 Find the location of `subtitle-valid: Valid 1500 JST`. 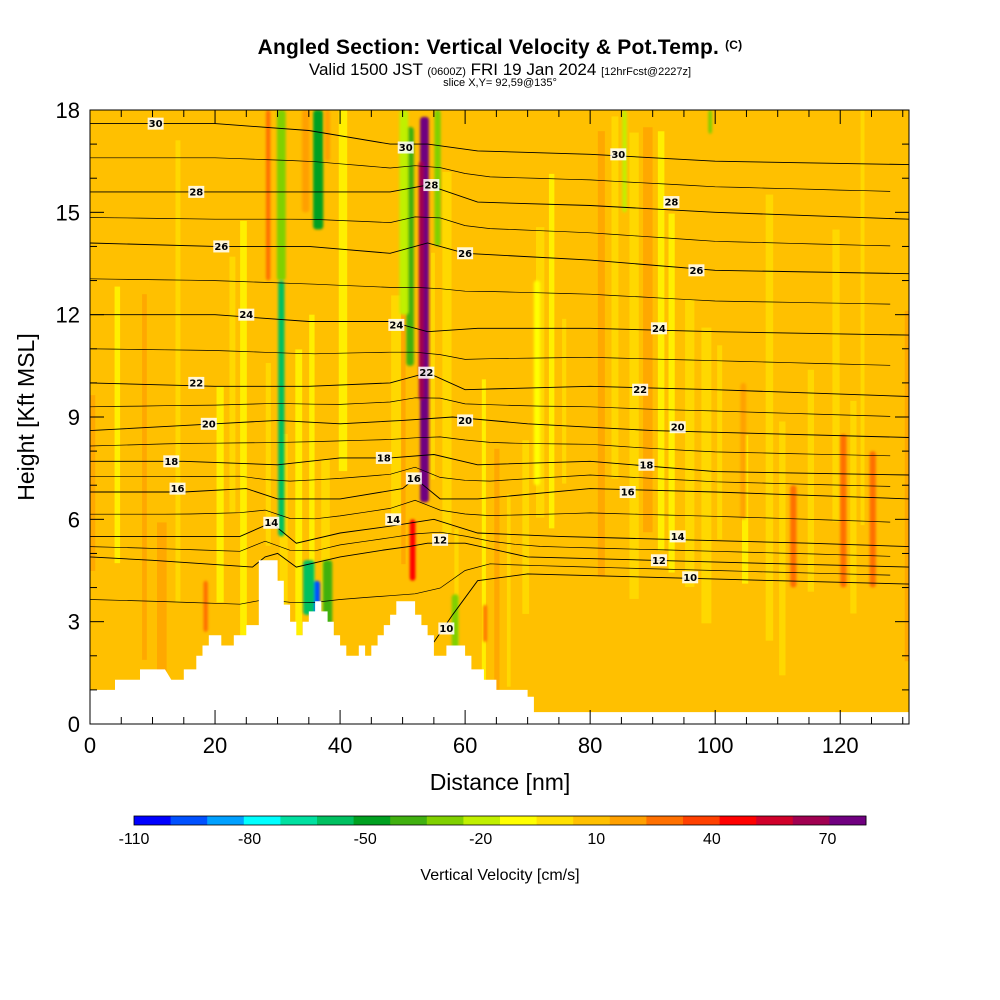

subtitle-valid: Valid 1500 JST is located at coordinates (365, 69).